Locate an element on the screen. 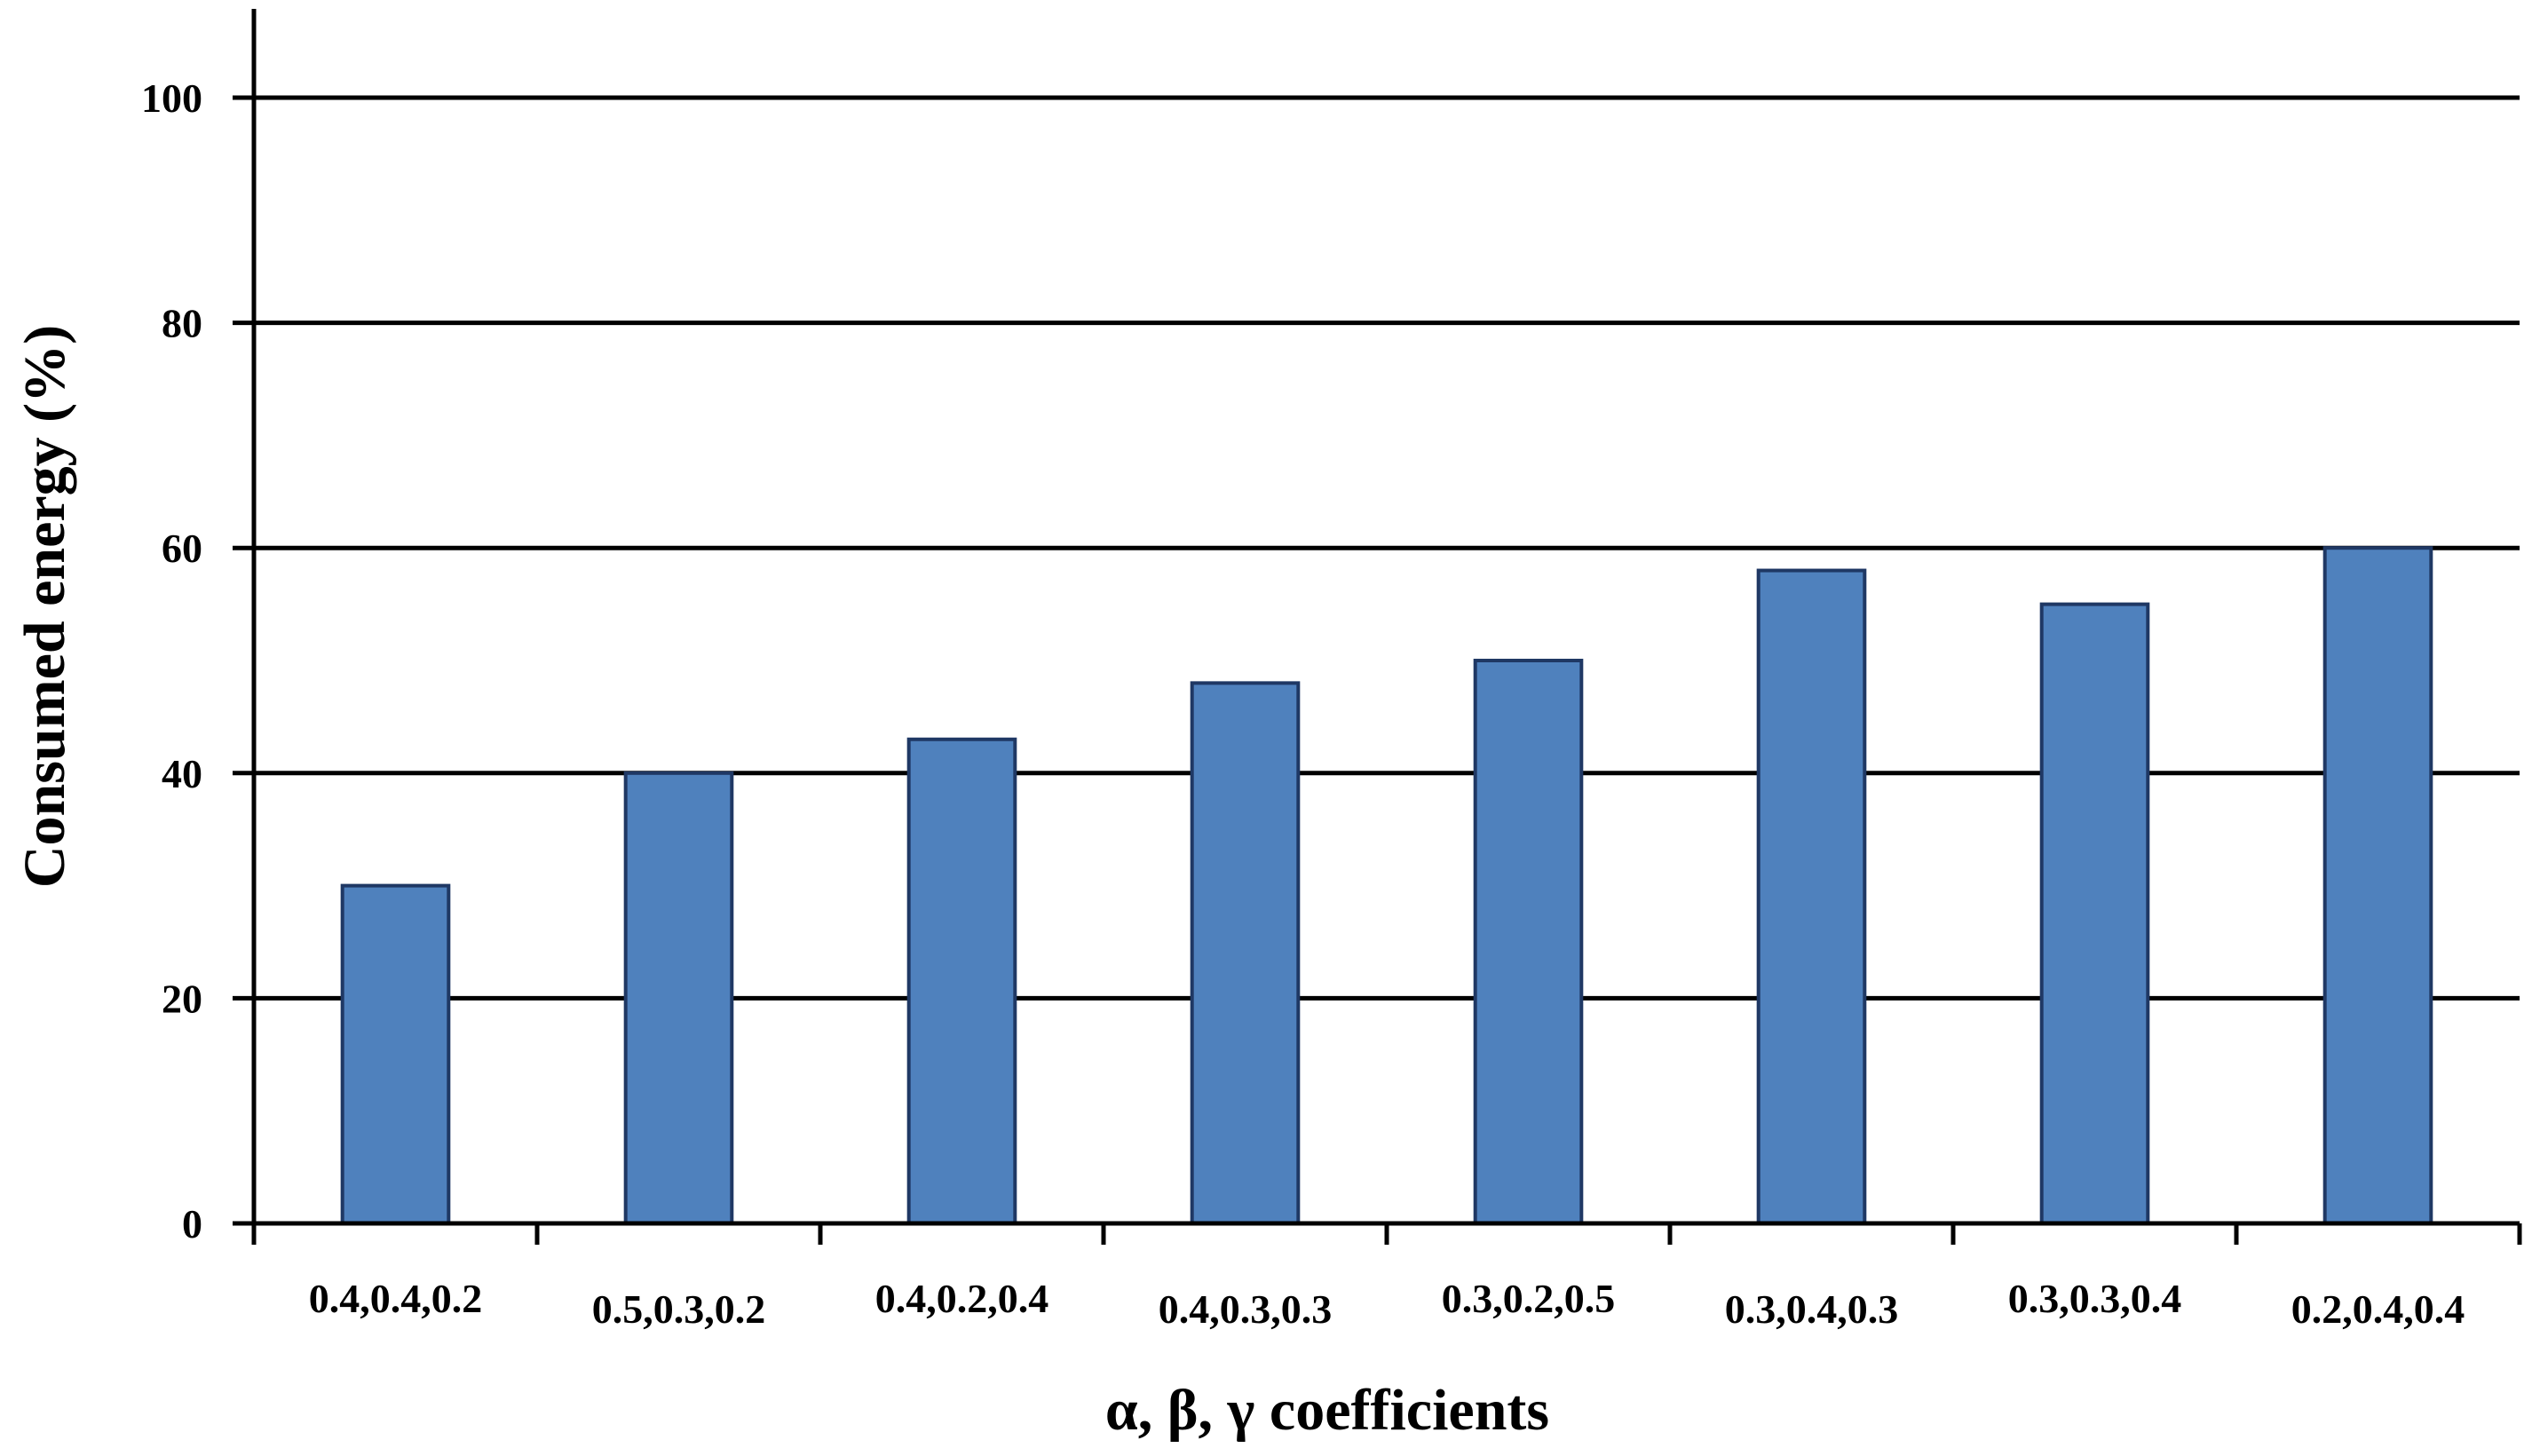  y-tick-label: 60 is located at coordinates (182, 548).